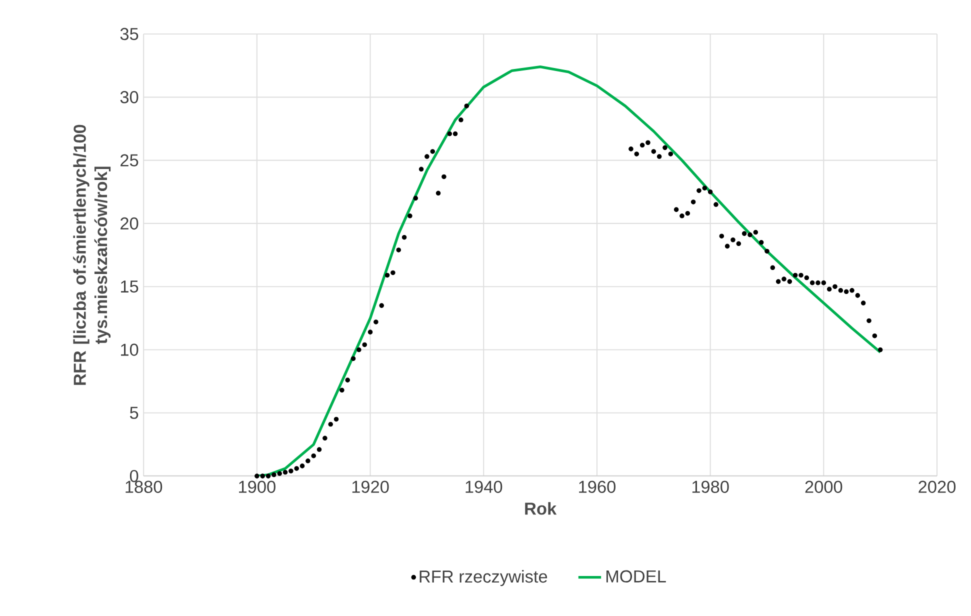 The image size is (971, 616). I want to click on x-tick-label: 2020, so click(937, 487).